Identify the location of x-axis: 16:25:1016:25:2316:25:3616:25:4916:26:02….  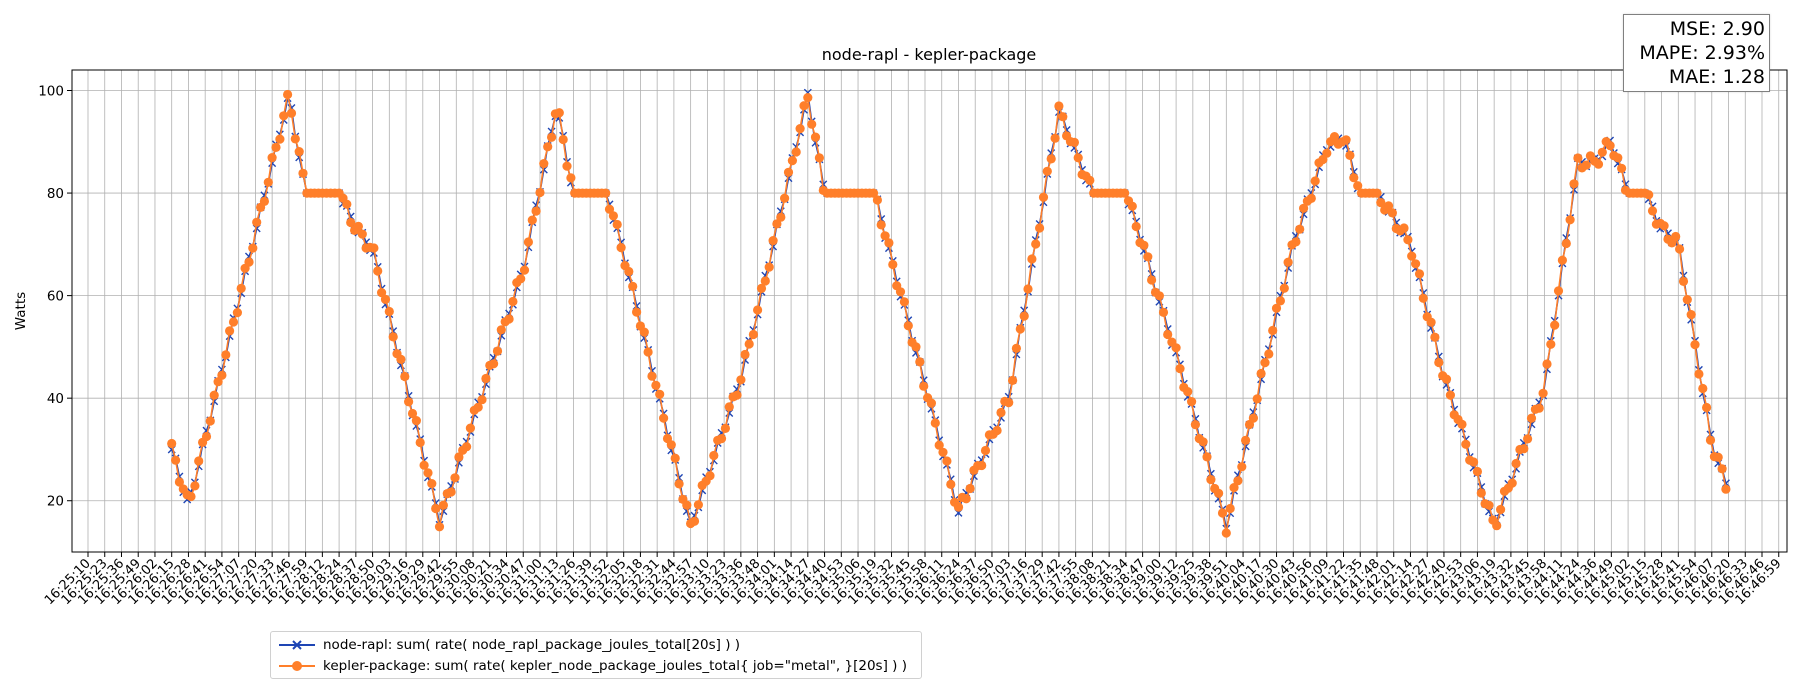
(913, 580).